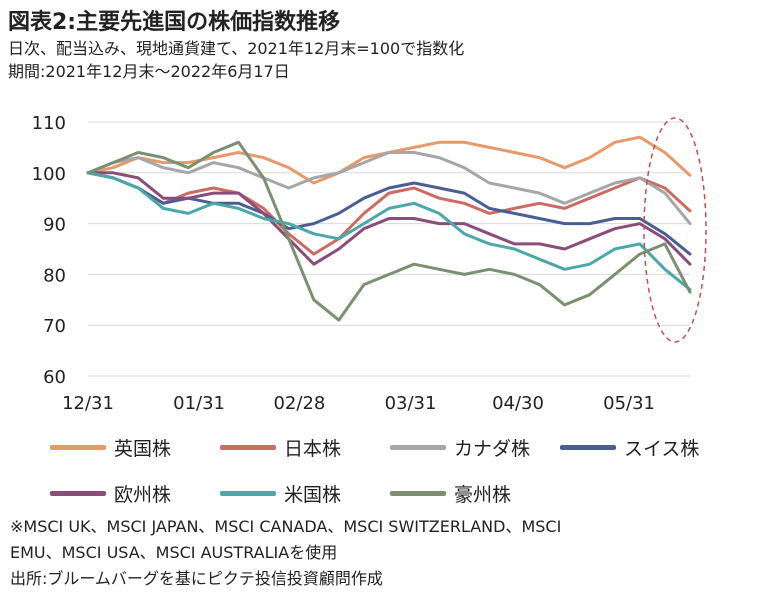 The image size is (759, 604). I want to click on legend-row-1: 英国株 日本株 カナダ株 スイス株, so click(390, 447).